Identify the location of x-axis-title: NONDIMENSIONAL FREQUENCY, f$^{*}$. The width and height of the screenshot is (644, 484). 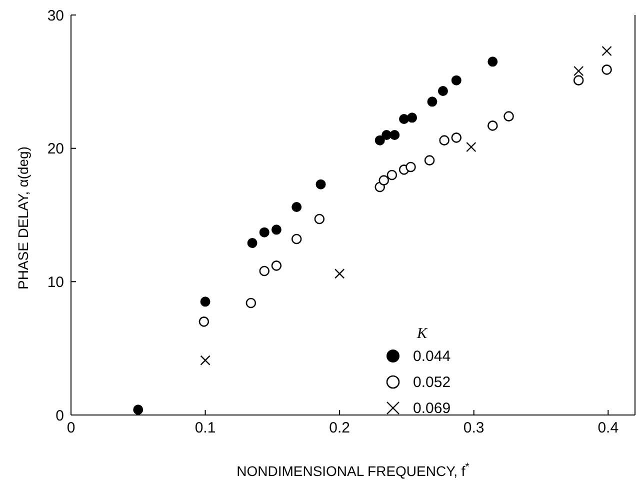
(353, 470).